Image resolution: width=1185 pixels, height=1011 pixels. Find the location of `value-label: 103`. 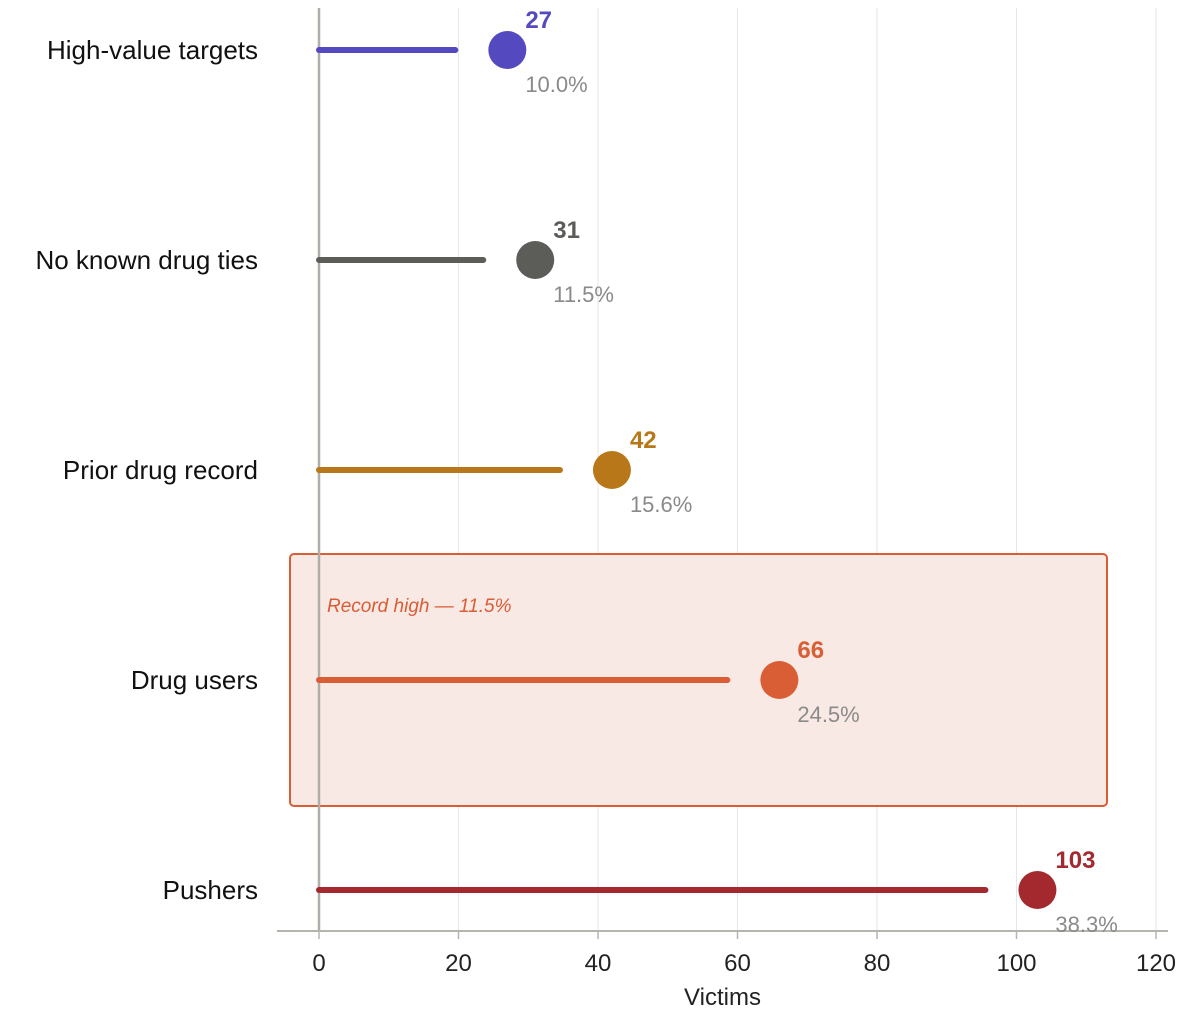

value-label: 103 is located at coordinates (1075, 860).